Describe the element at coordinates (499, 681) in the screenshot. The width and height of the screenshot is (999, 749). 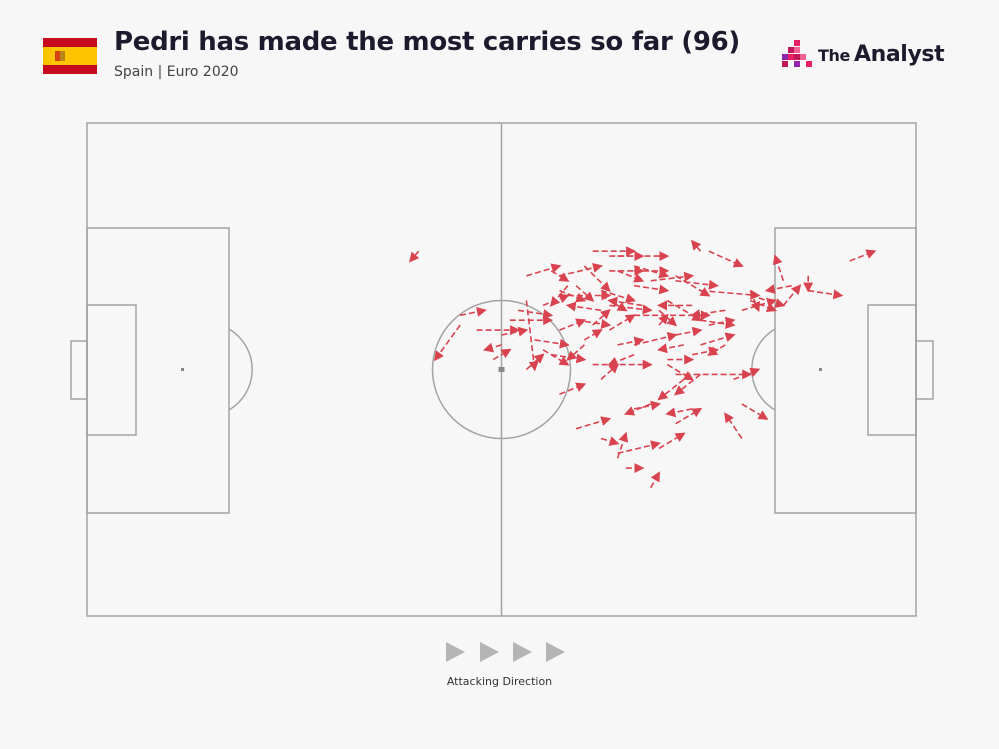
I see `attacking-direction-label: Attacking Direction` at that location.